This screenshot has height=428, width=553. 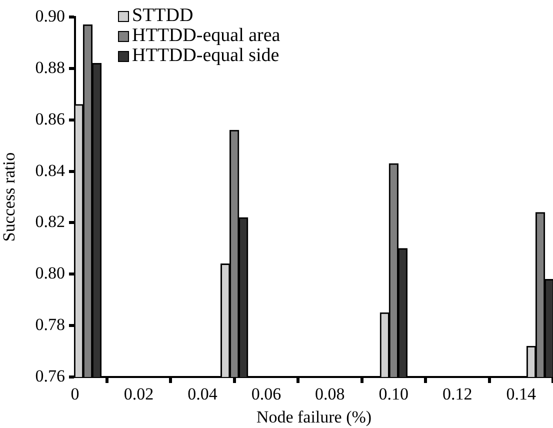 I want to click on legend-label: HTTDD-equal side, so click(x=206, y=55).